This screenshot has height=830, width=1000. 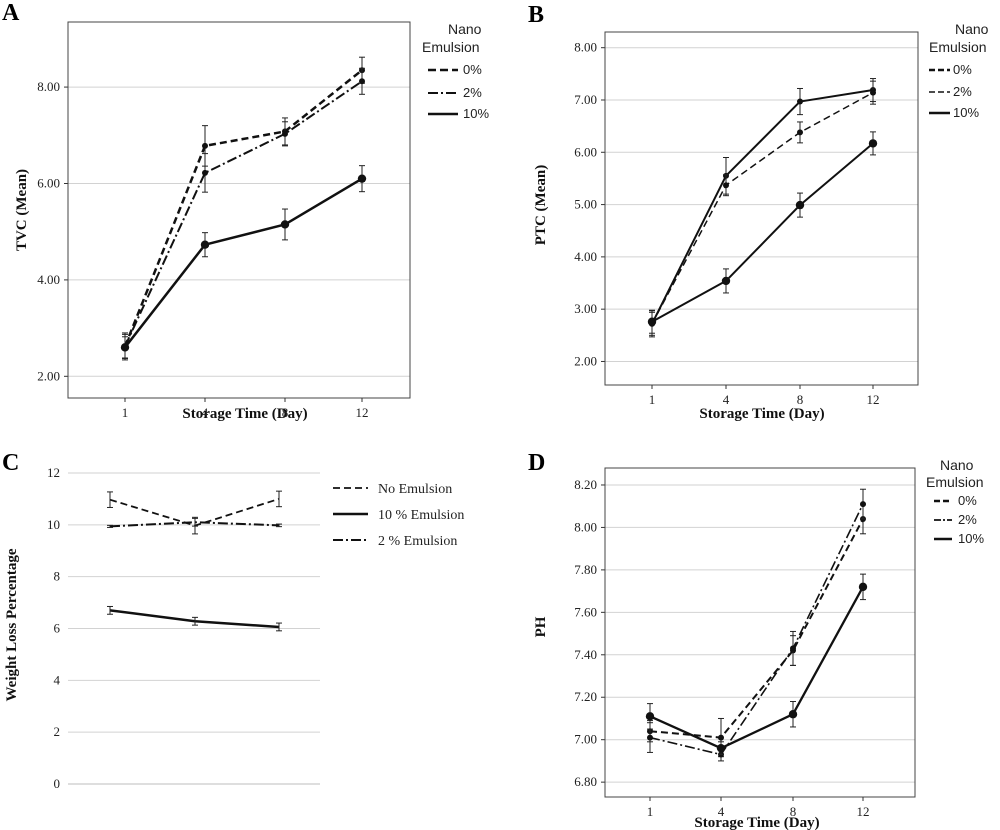 I want to click on panel-b-series-2-line, so click(x=762, y=232).